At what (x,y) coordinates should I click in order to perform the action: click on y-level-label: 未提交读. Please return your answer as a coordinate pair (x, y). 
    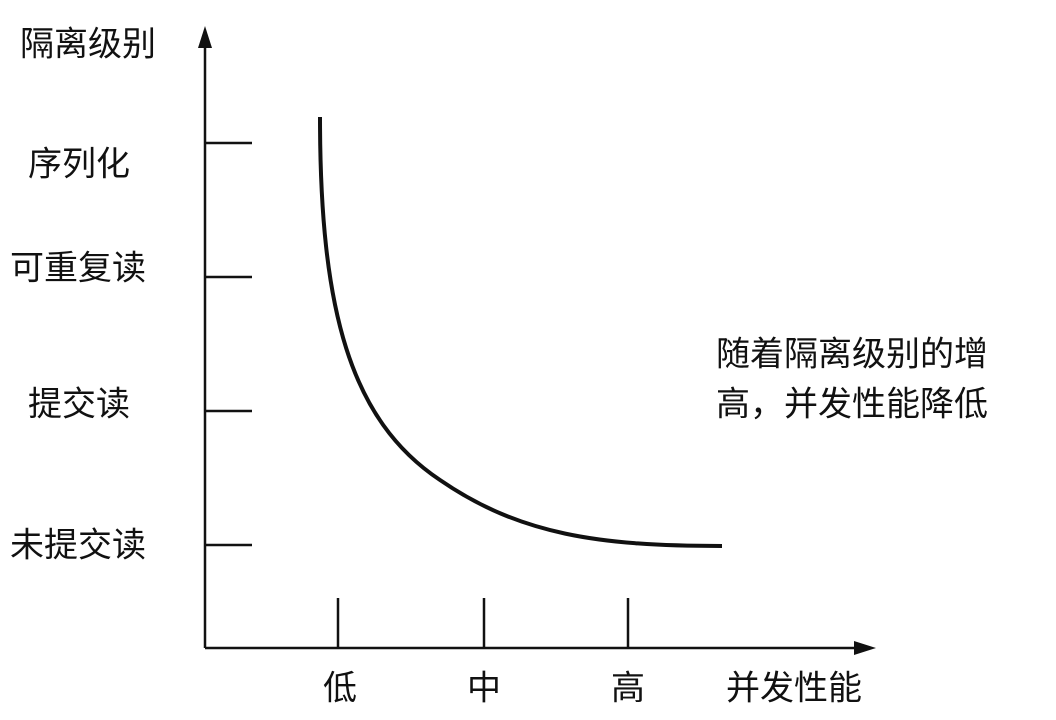
    Looking at the image, I should click on (78, 546).